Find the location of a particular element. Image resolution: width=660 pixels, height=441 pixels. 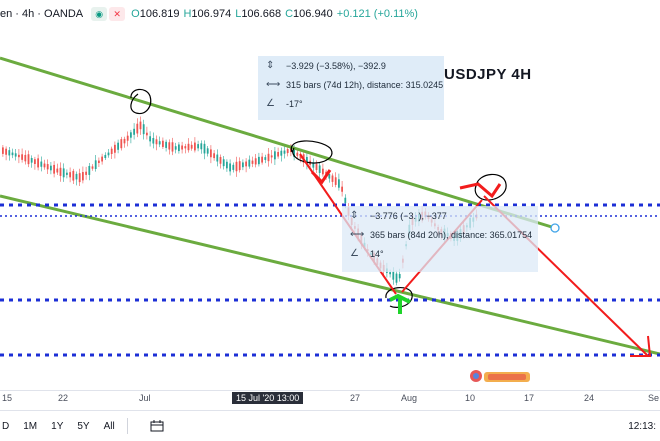

clock-time: 12:13: is located at coordinates (642, 426).